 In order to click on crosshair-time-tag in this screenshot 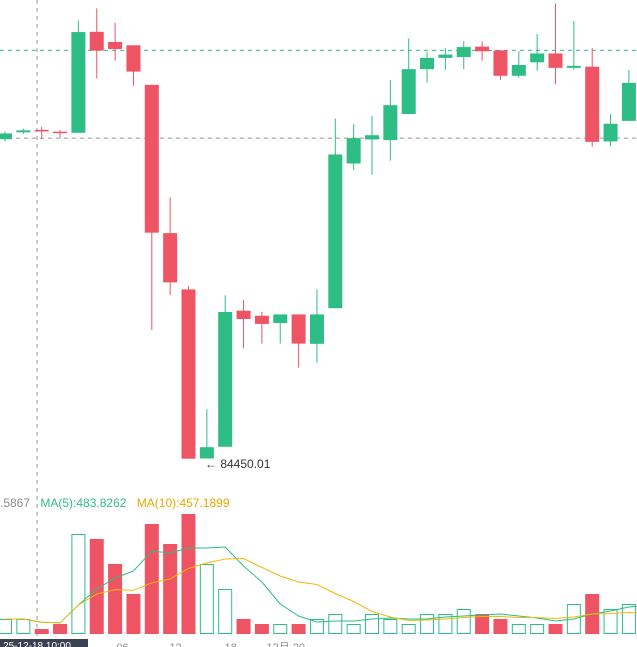, I will do `click(44, 643)`.